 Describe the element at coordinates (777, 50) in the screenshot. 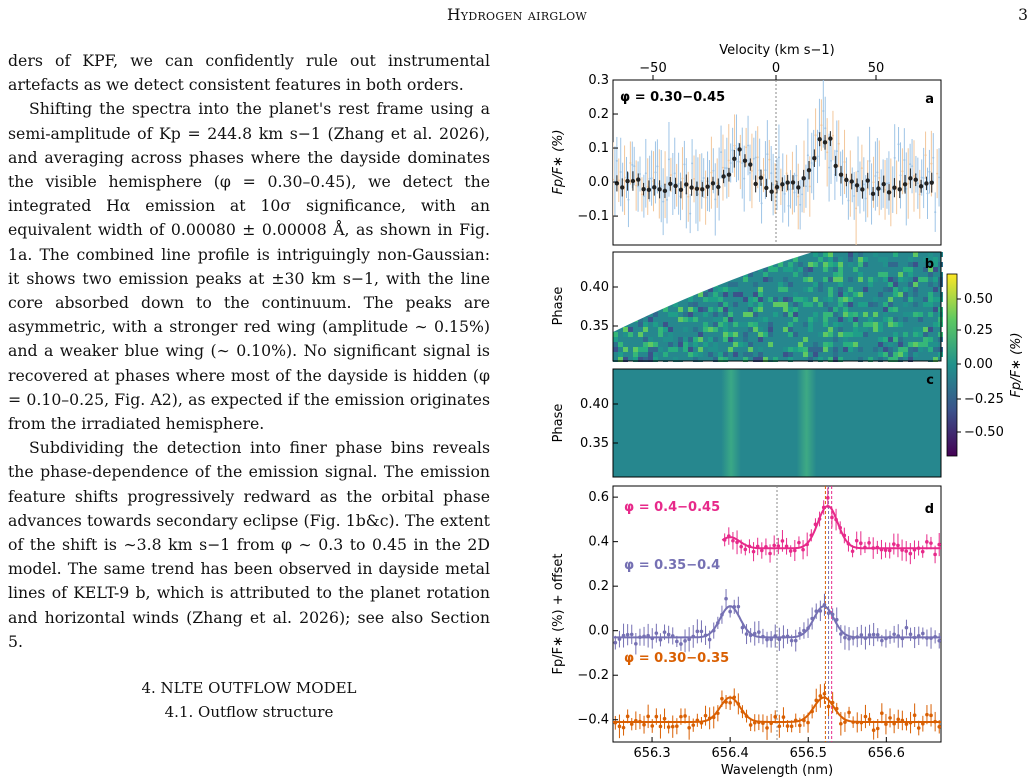

I see `top-axis-label: Velocity (km s−1)` at that location.